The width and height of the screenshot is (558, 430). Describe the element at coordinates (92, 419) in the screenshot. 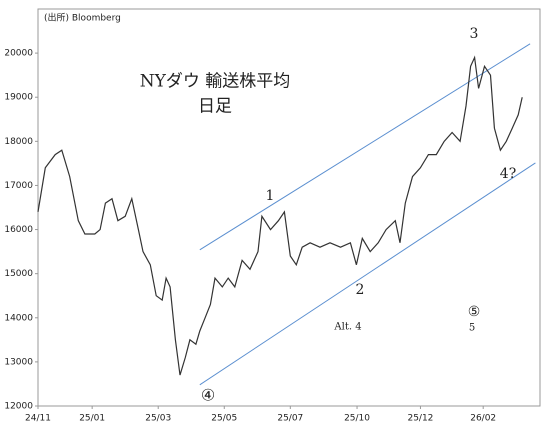

I see `x-tick-label: 25/01` at that location.